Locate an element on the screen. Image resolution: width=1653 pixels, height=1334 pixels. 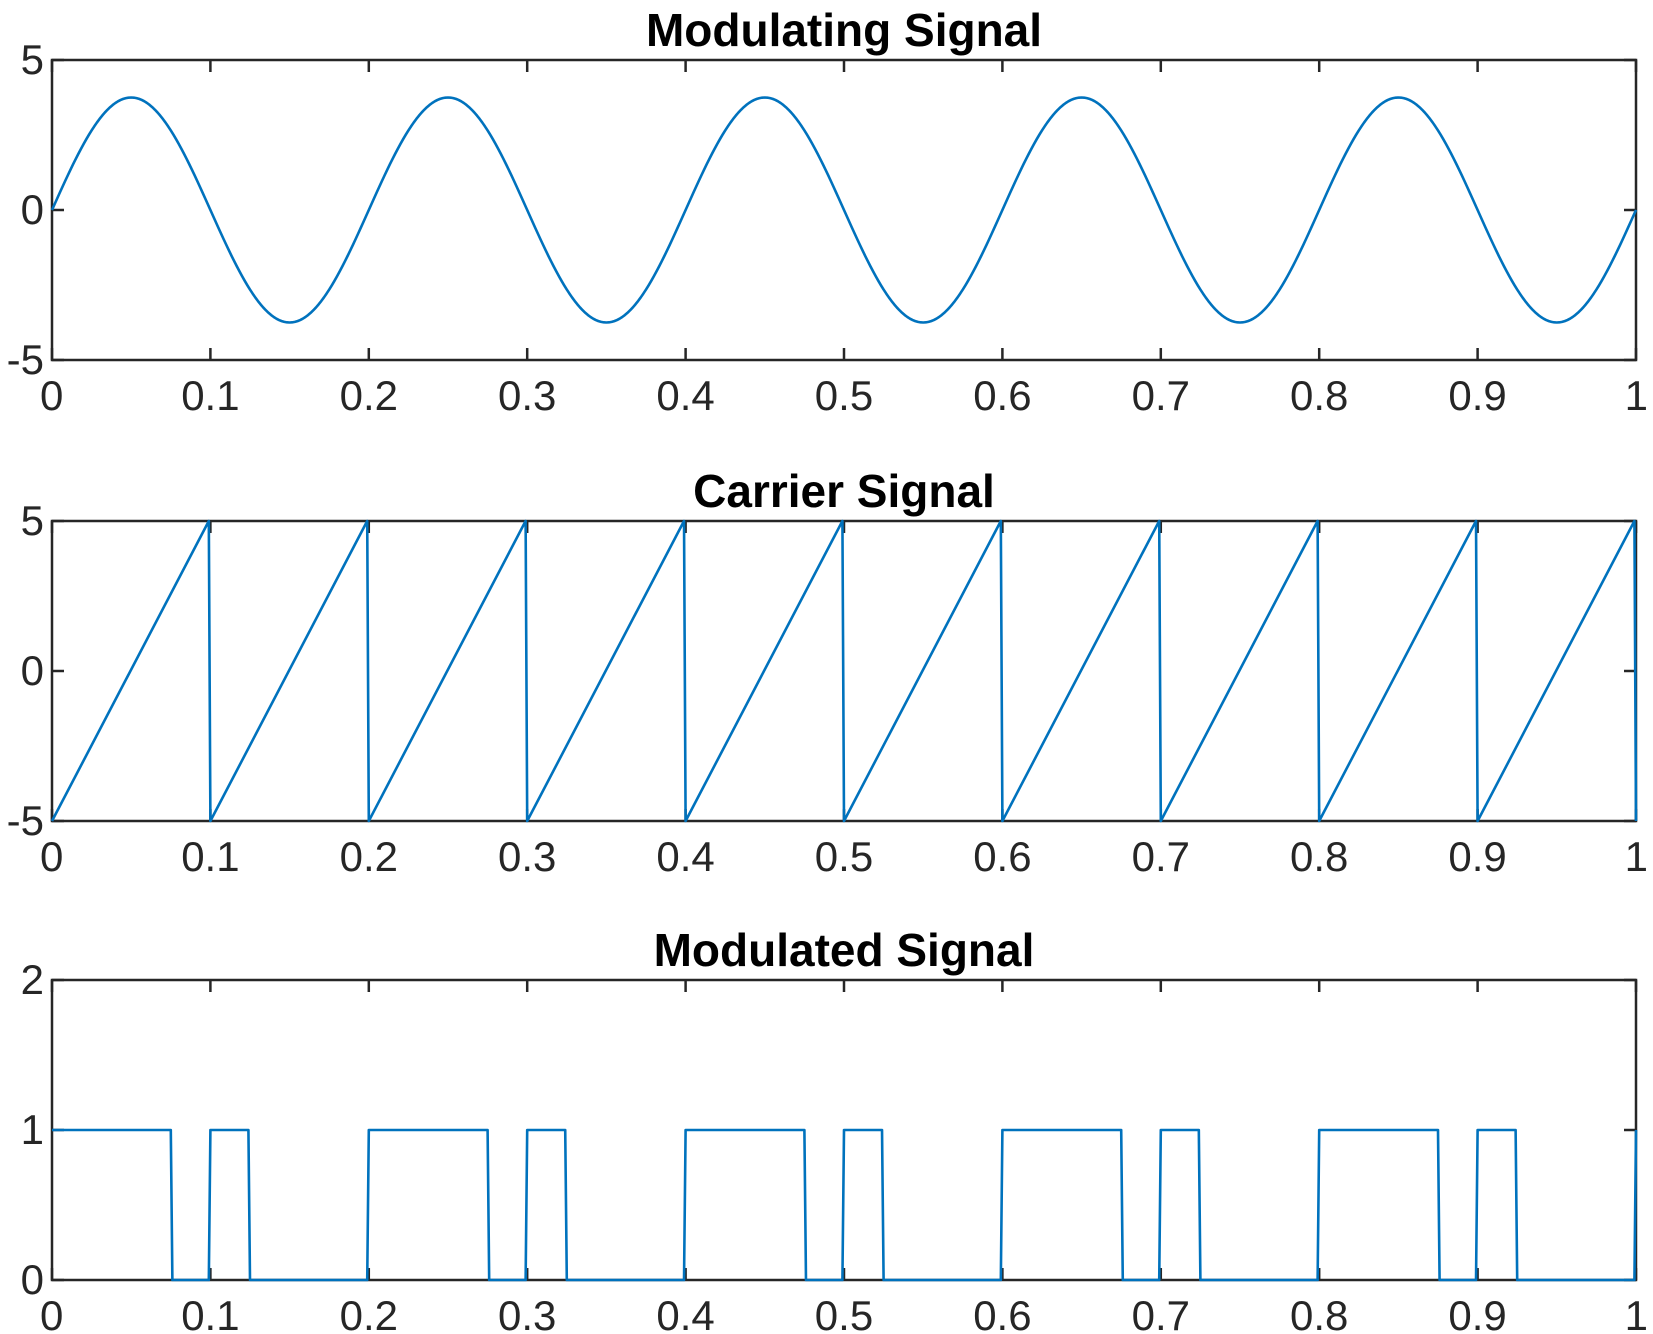
chart-title: Modulating Signal is located at coordinates (844, 30).